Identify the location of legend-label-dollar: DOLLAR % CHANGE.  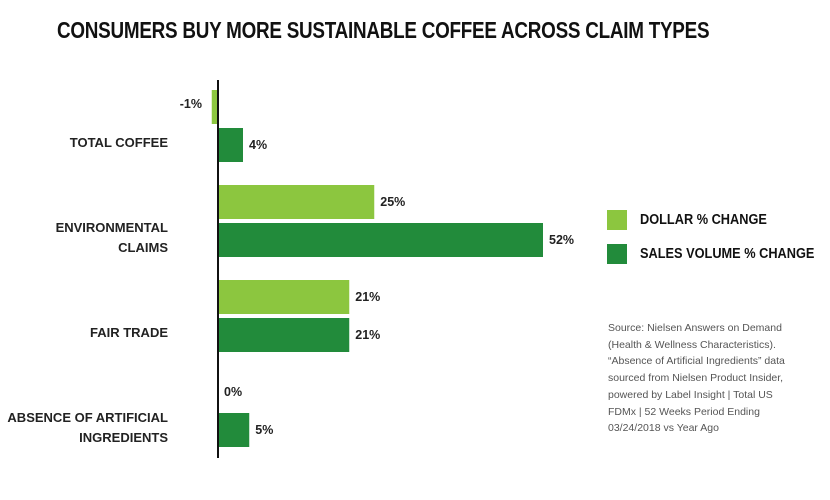
(703, 220).